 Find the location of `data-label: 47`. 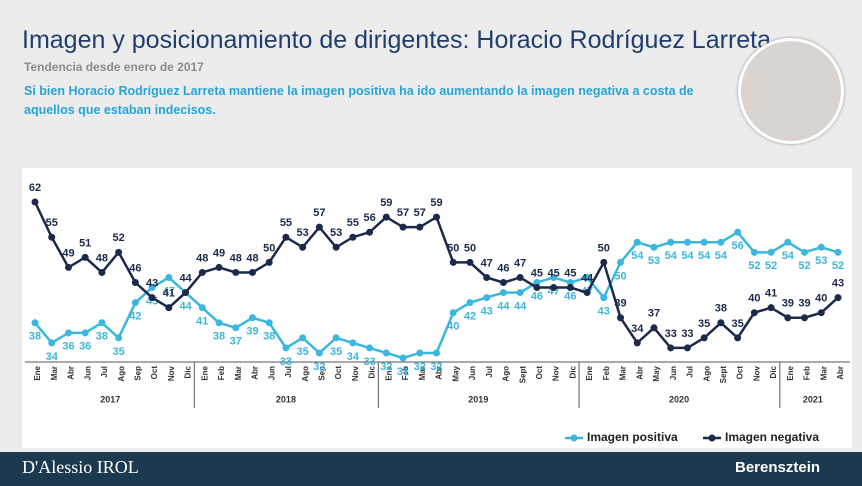

data-label: 47 is located at coordinates (169, 291).